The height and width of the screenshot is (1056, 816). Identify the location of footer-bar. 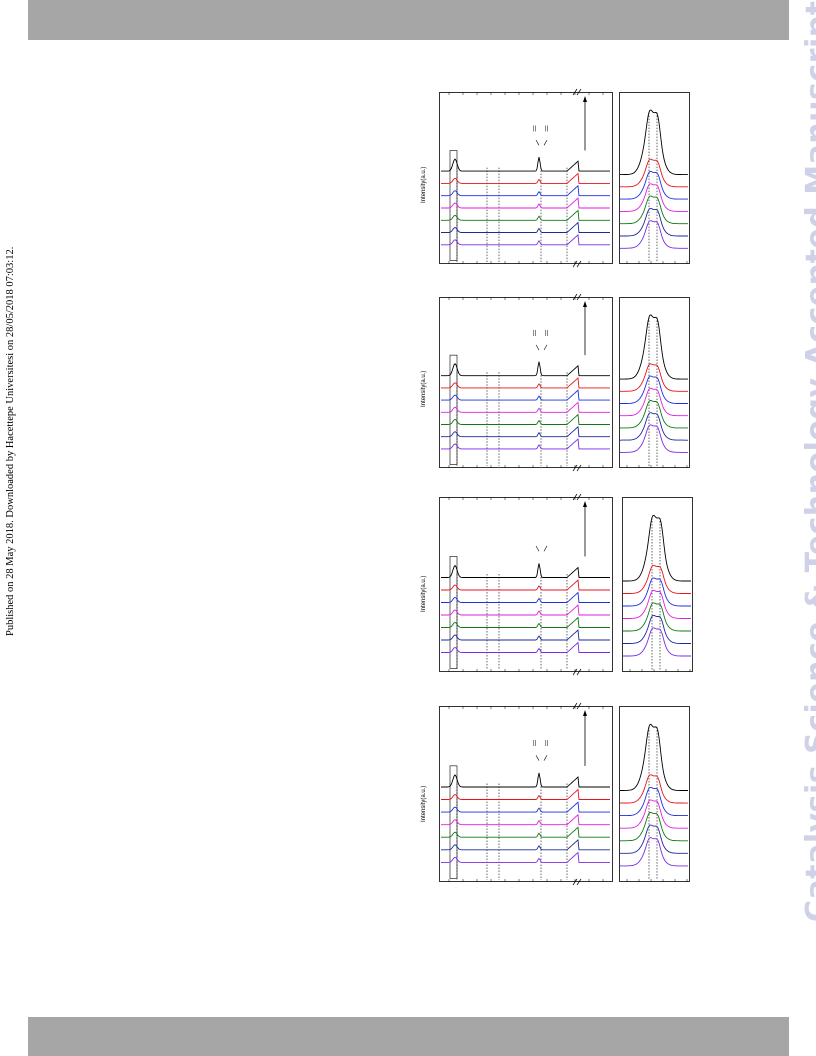
(408, 1036).